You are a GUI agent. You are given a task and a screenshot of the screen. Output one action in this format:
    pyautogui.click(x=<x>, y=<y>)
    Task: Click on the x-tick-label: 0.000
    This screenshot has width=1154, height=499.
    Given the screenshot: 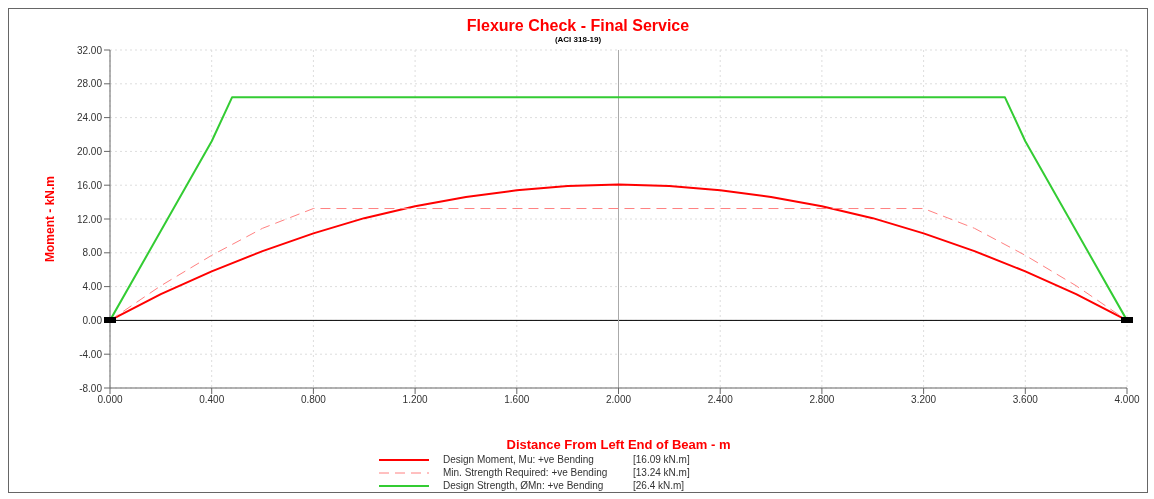 What is the action you would take?
    pyautogui.click(x=110, y=400)
    